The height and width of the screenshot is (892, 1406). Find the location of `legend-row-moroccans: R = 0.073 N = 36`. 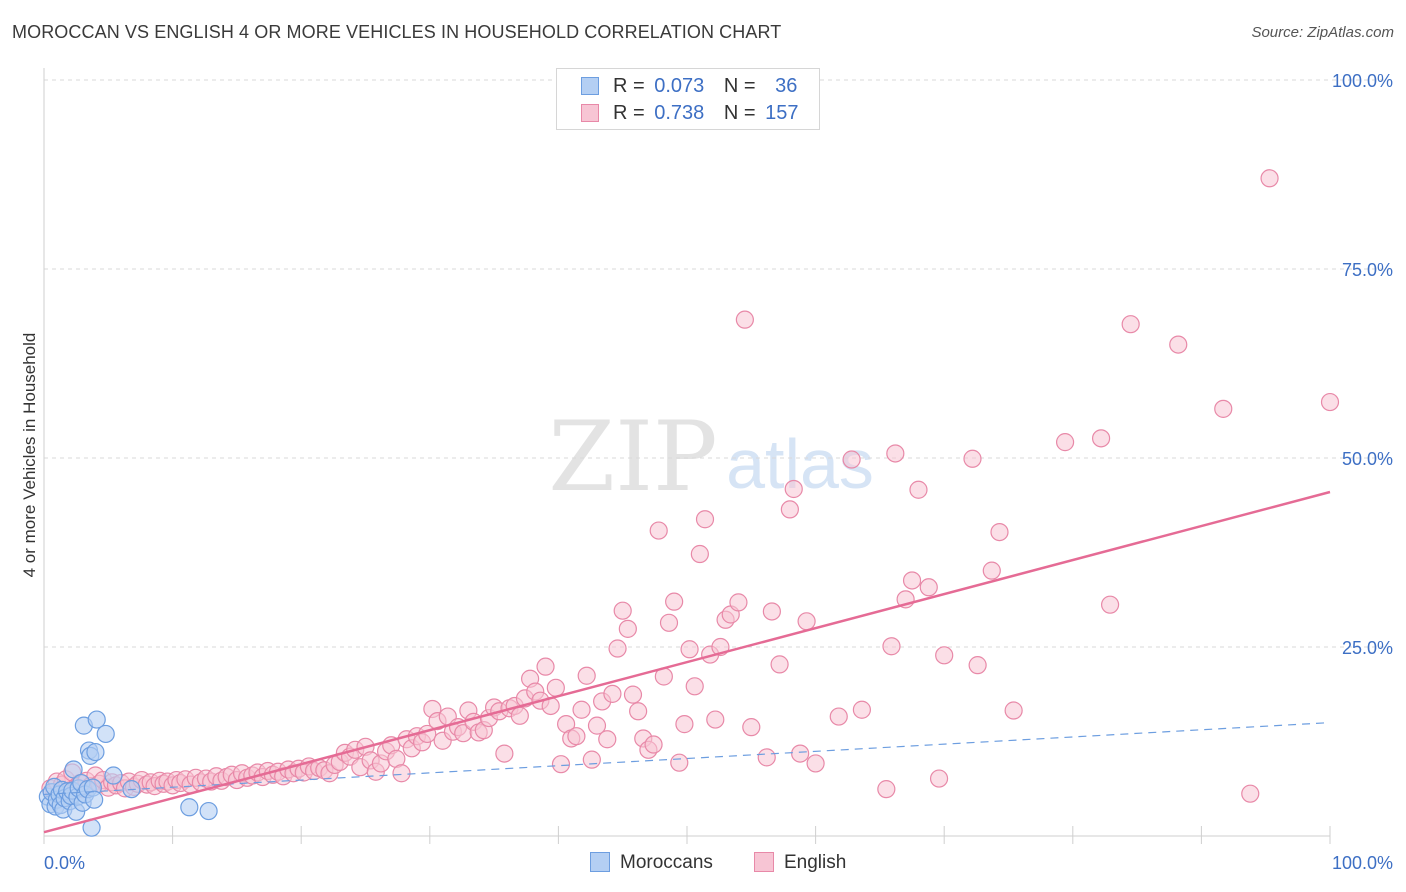

legend-row-moroccans: R = 0.073 N = 36 is located at coordinates (689, 86).